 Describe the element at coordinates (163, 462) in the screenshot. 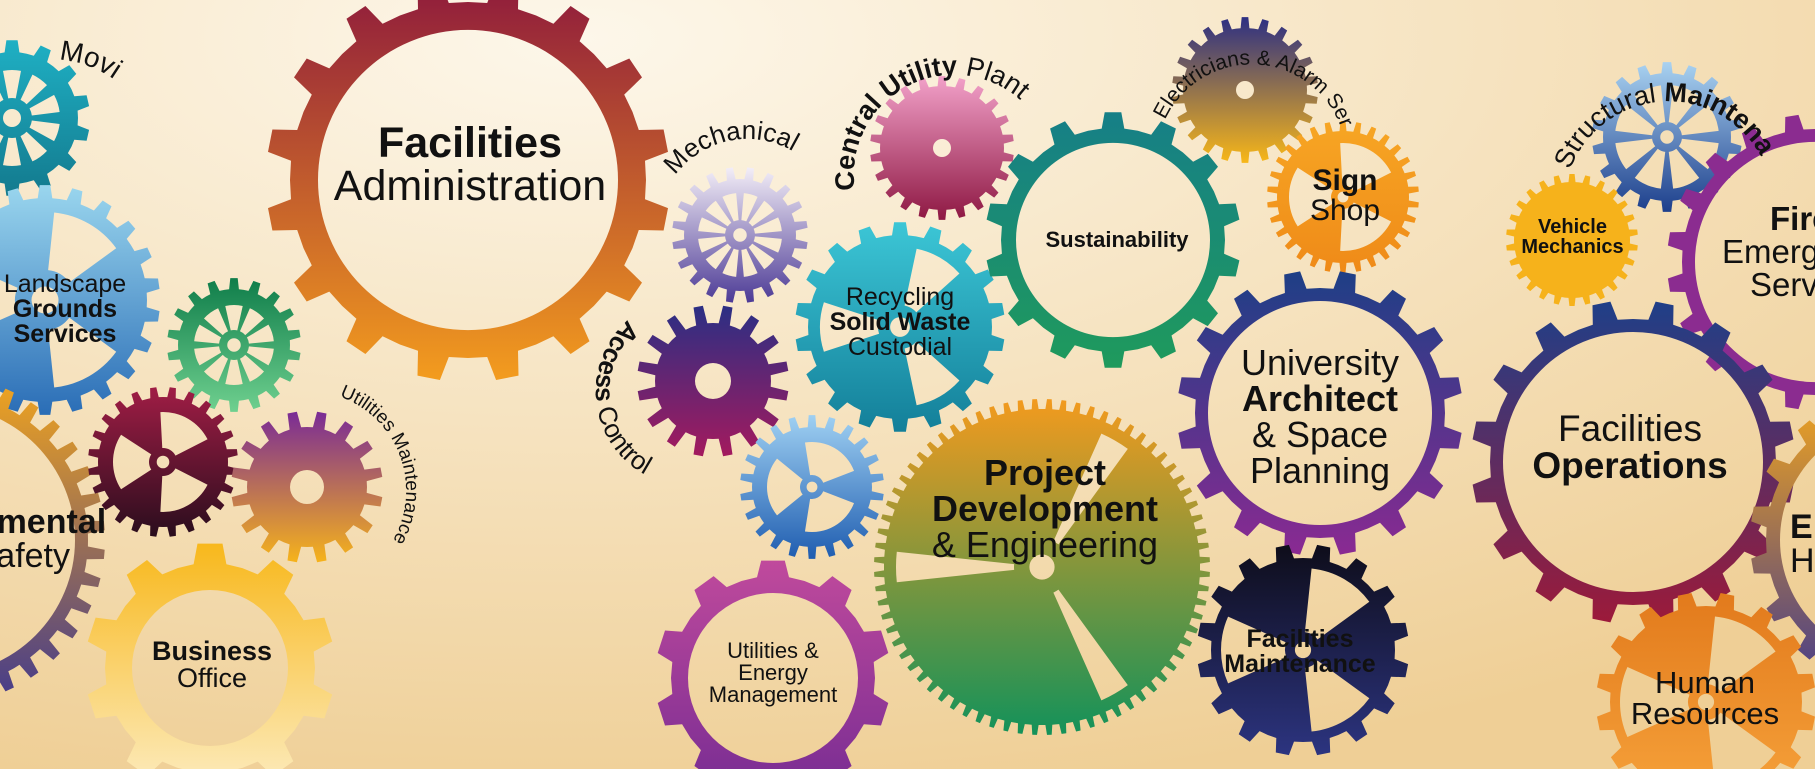

I see `gear-maroon-small` at that location.